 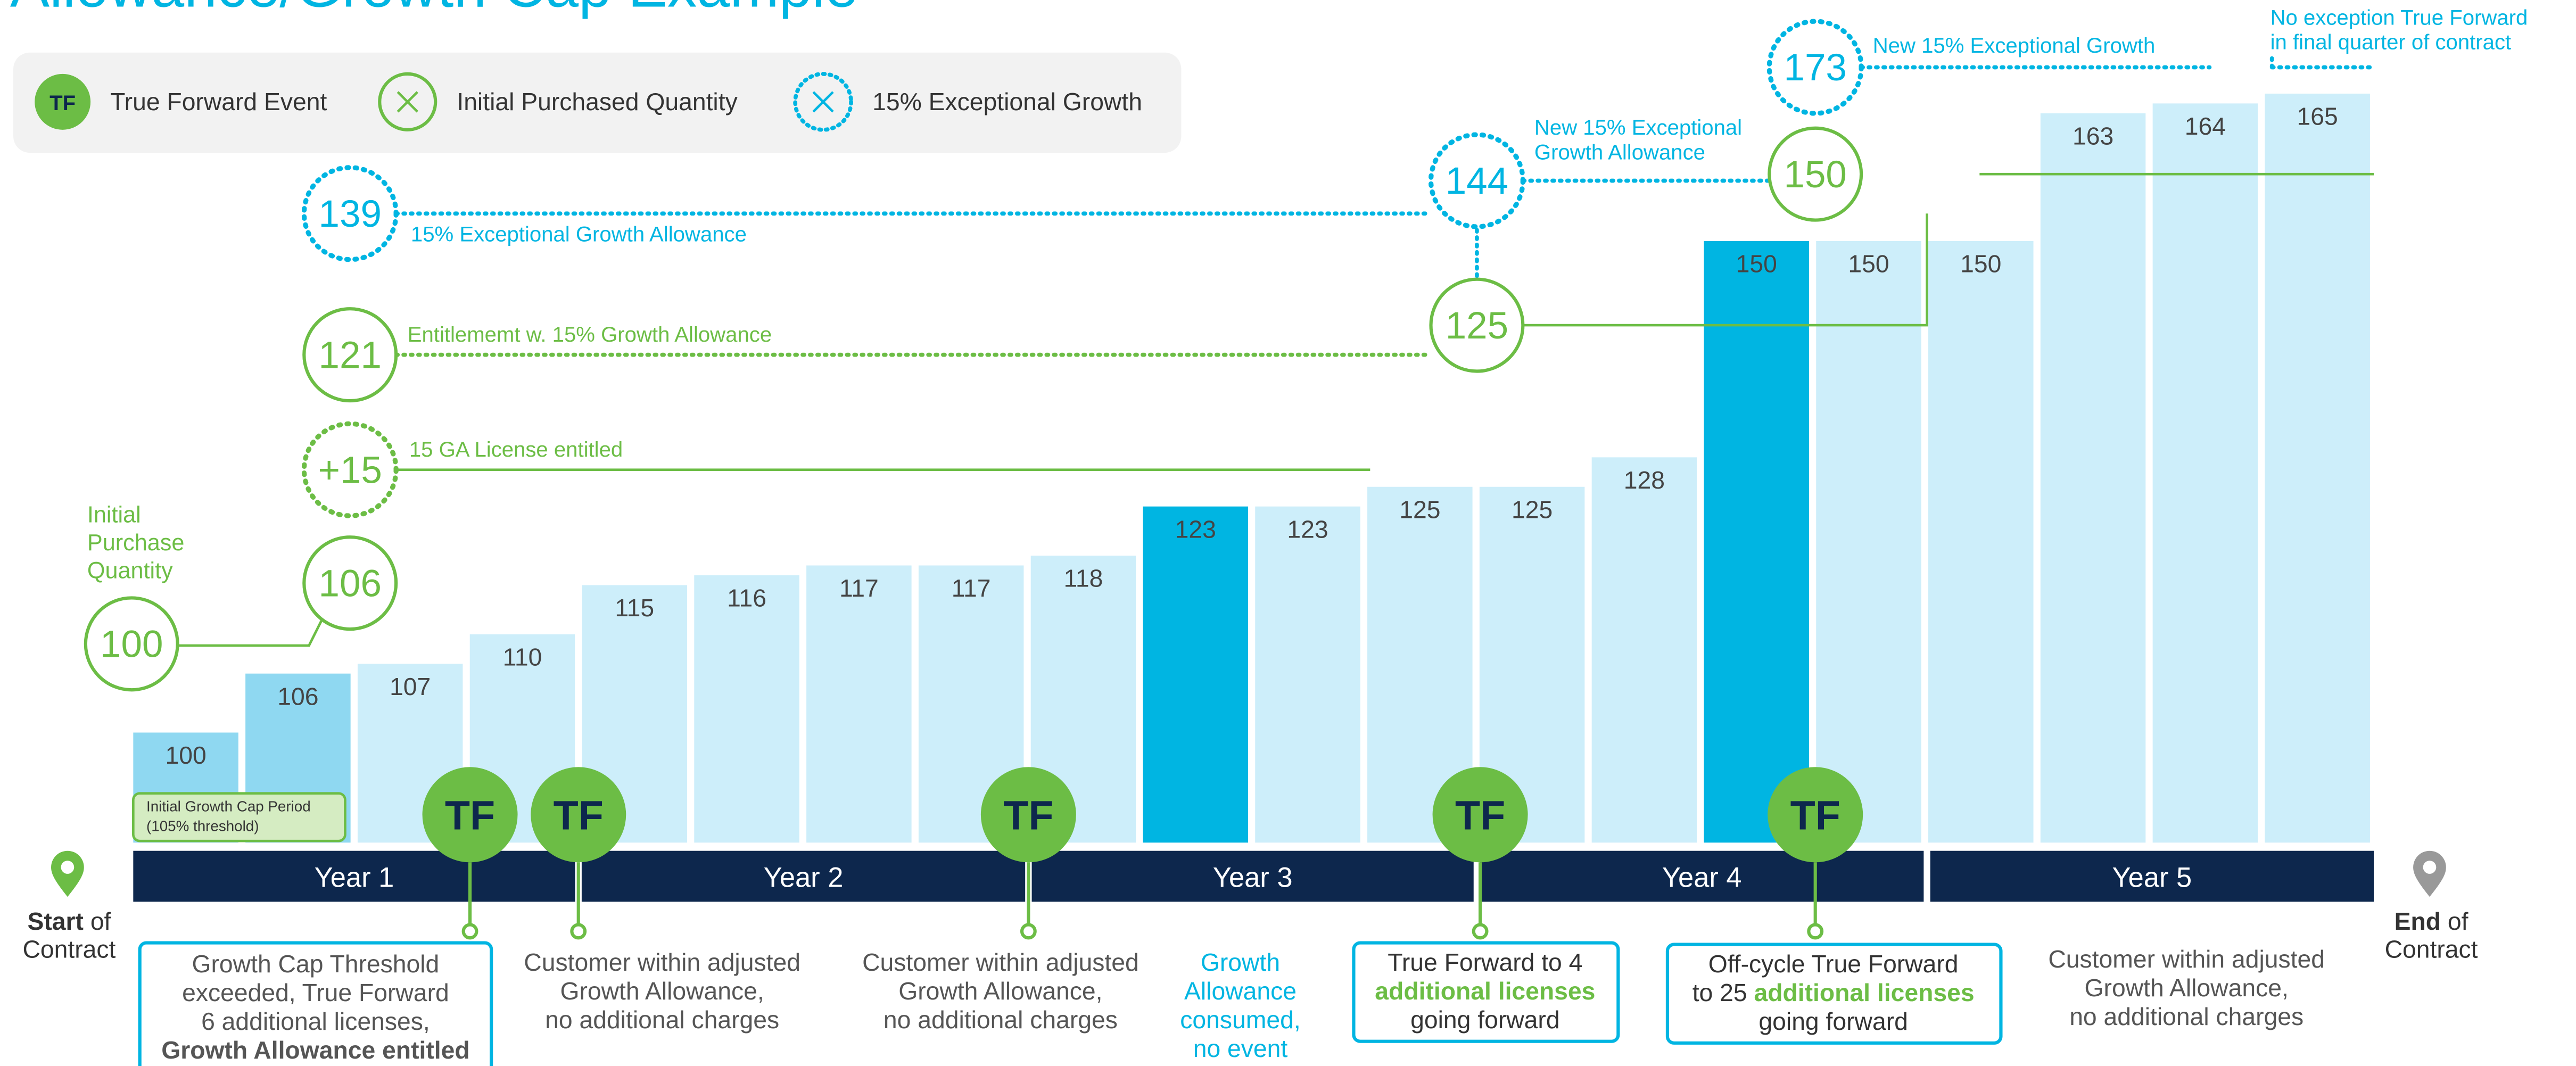 What do you see at coordinates (315, 1050) in the screenshot?
I see `note-line: Growth Allowance entitled` at bounding box center [315, 1050].